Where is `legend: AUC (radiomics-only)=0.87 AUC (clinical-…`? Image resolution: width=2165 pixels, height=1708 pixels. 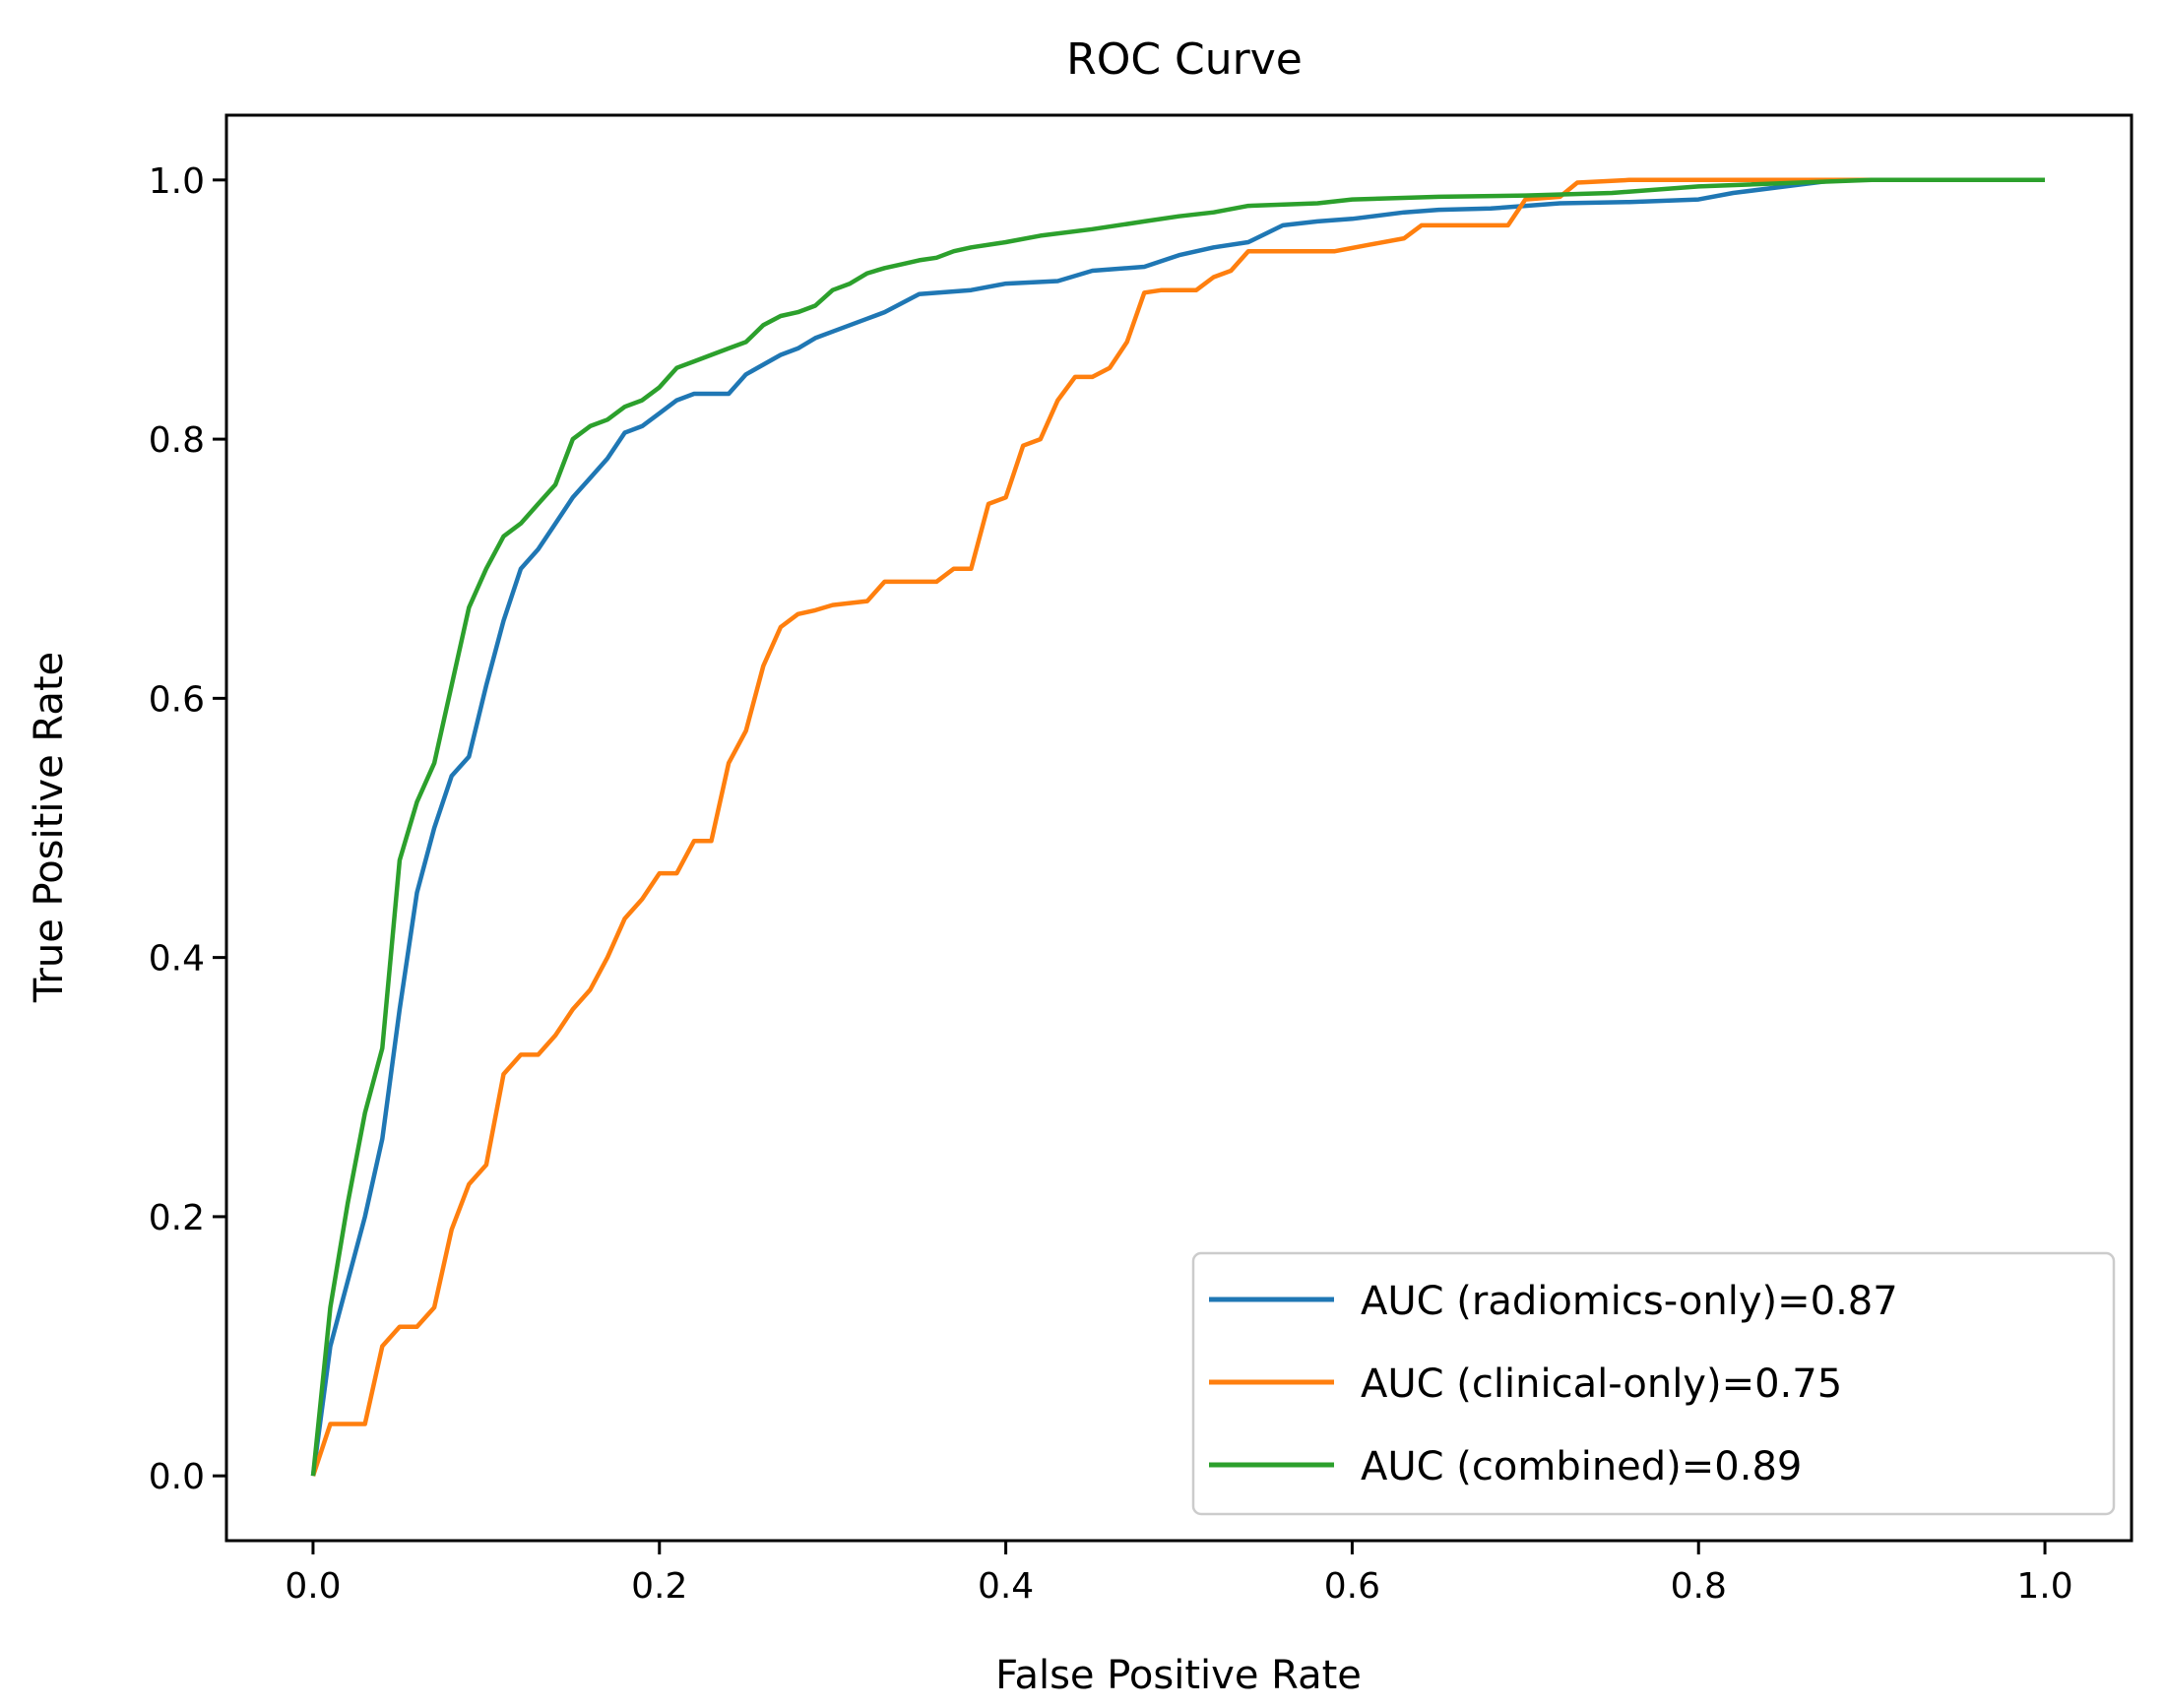 legend: AUC (radiomics-only)=0.87 AUC (clinical-… is located at coordinates (1653, 1383).